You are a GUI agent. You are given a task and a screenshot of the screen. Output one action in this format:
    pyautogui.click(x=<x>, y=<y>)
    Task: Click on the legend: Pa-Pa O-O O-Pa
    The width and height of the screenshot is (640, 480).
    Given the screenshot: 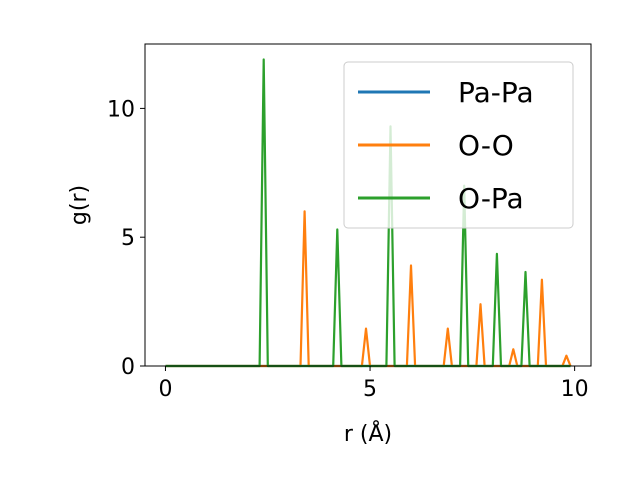 What is the action you would take?
    pyautogui.click(x=458, y=145)
    